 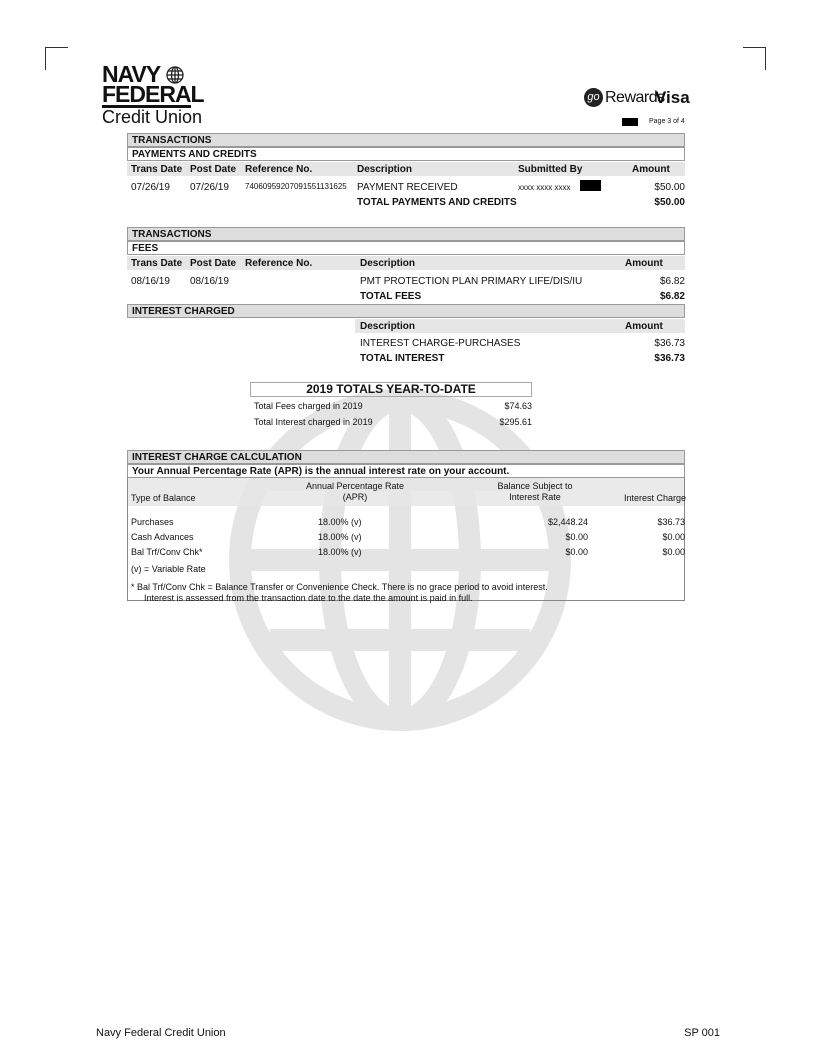 What do you see at coordinates (391, 296) in the screenshot?
I see `total-label: TOTAL FEES` at bounding box center [391, 296].